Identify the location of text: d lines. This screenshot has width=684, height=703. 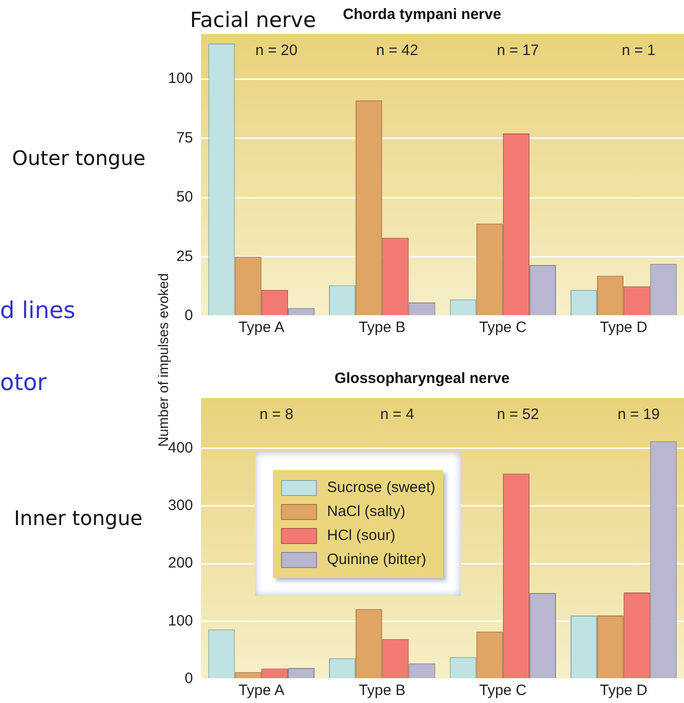
(38, 311).